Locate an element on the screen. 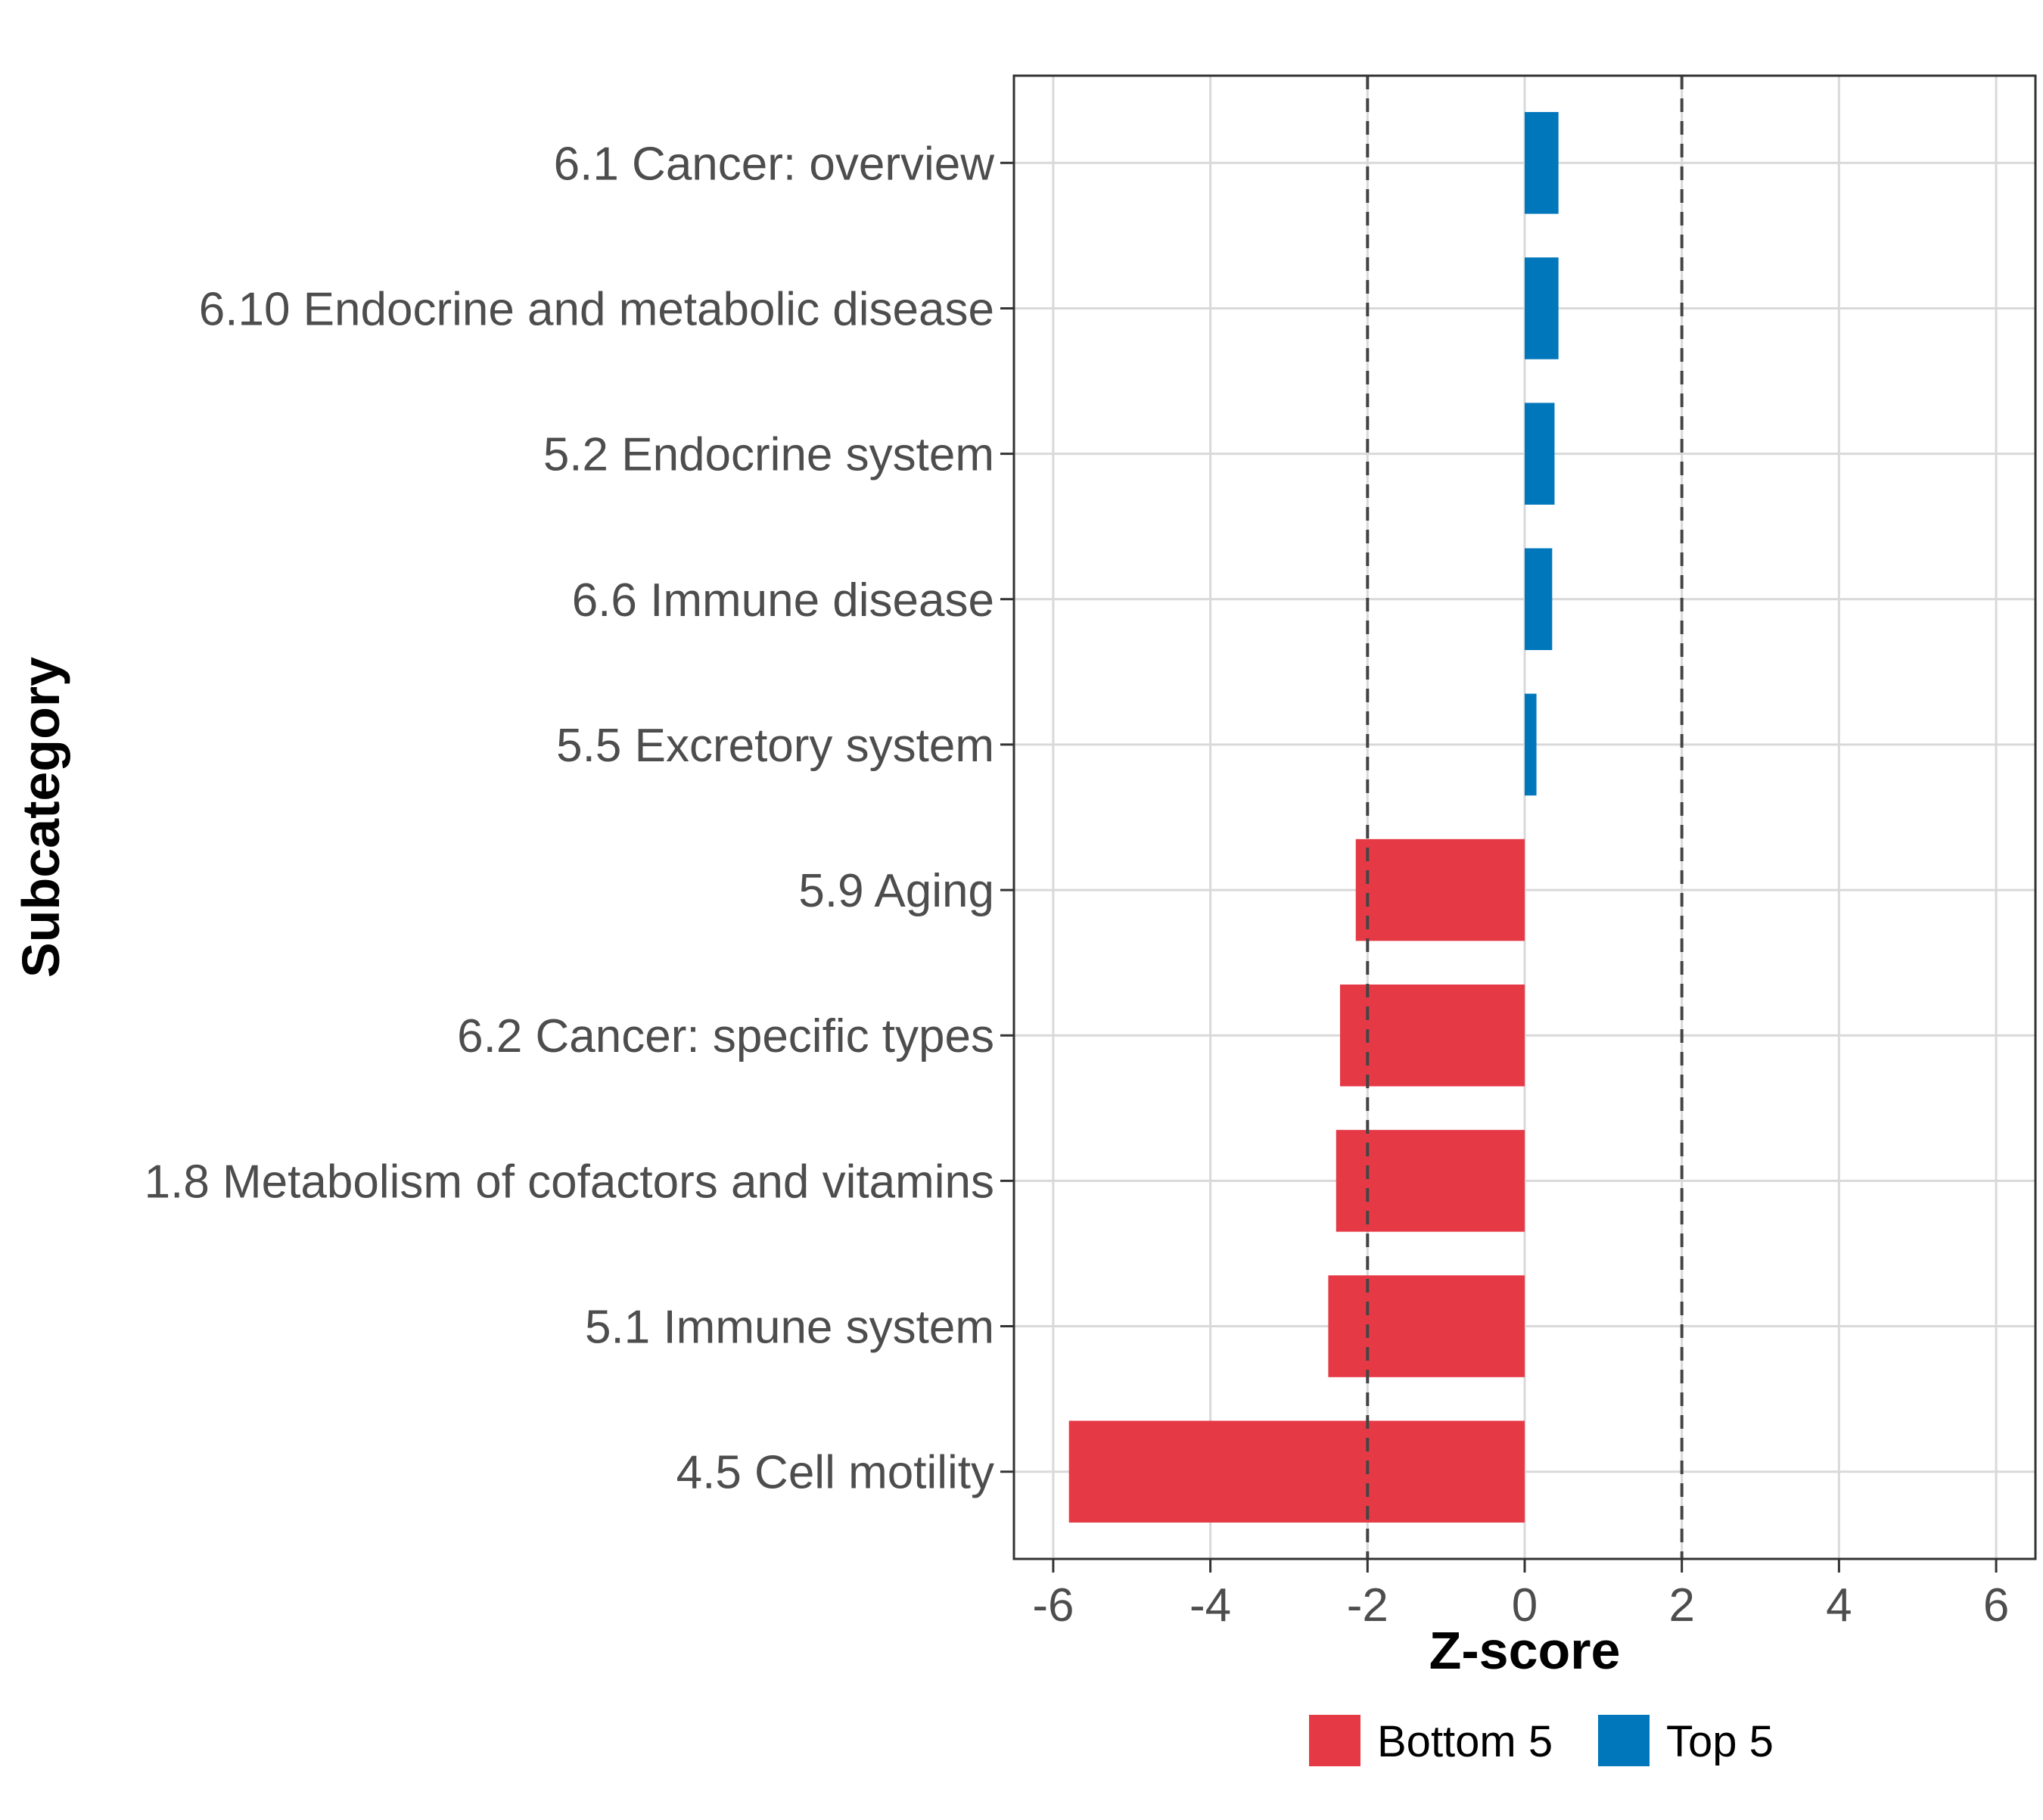  legend: Bottom 5 Top 5 is located at coordinates (1541, 1740).